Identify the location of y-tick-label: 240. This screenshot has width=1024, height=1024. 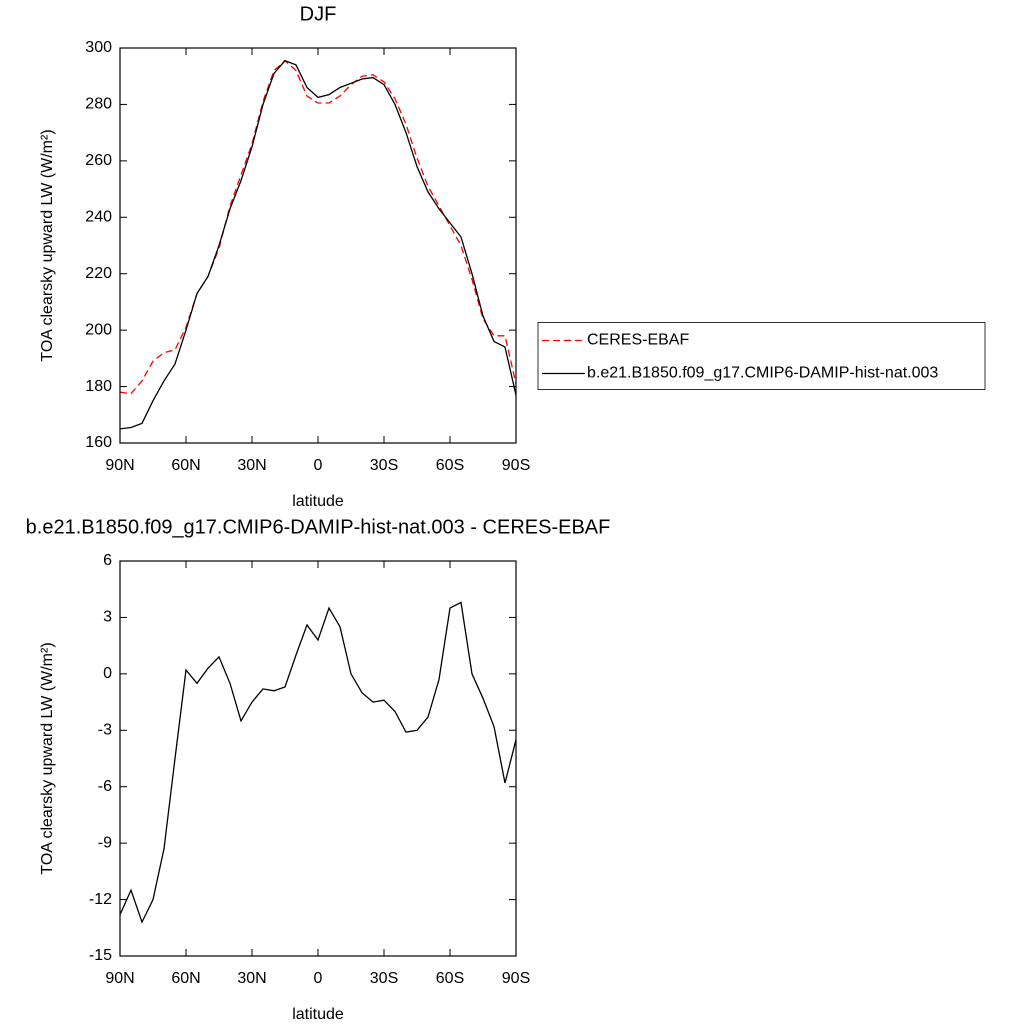
(98, 217).